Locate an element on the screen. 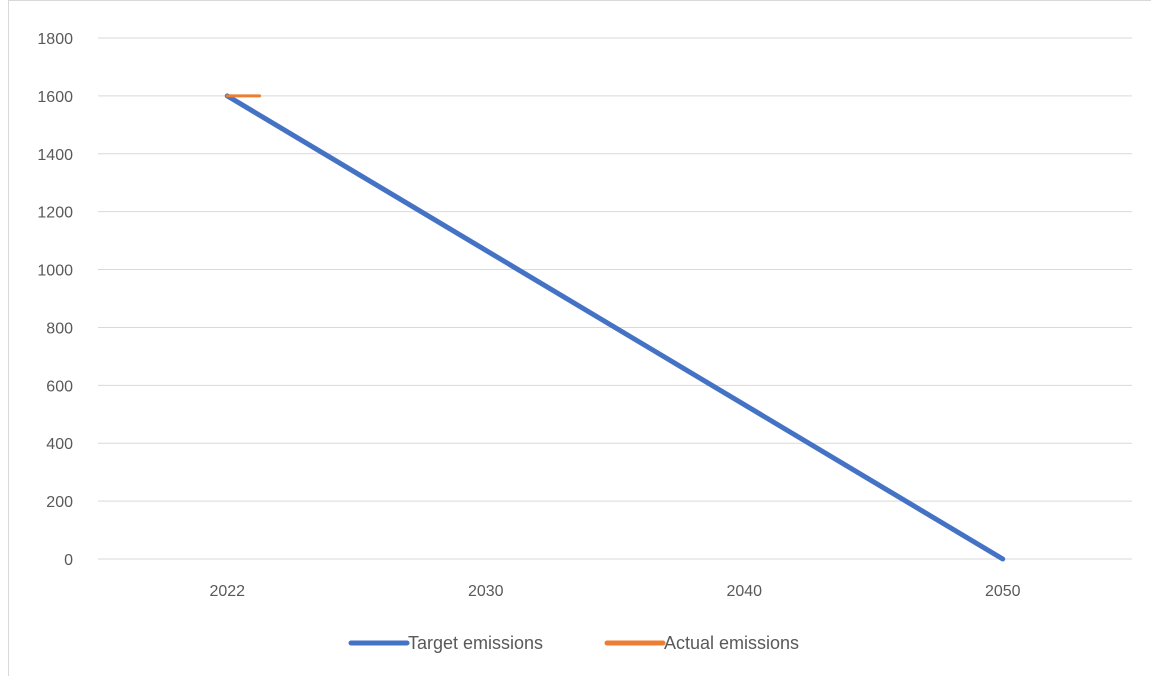  legend: Target emissions Actual emissions is located at coordinates (573, 643).